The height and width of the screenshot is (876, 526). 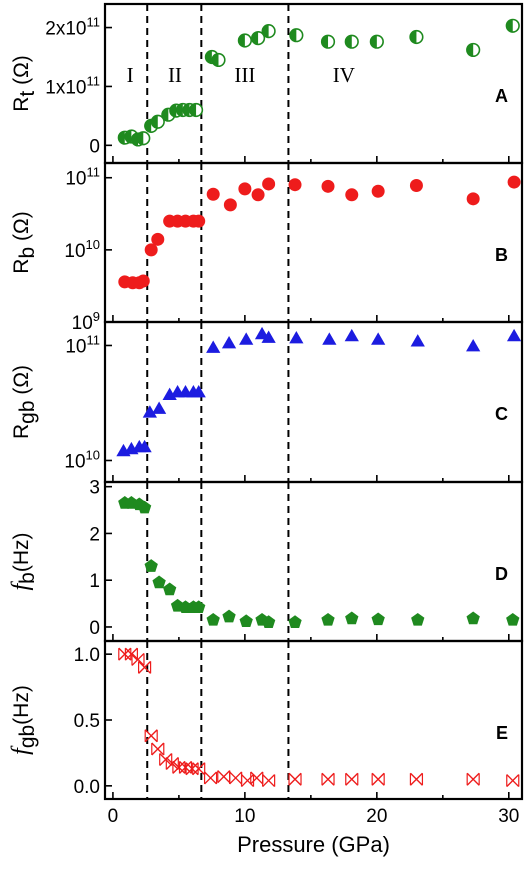 What do you see at coordinates (501, 255) in the screenshot?
I see `panel-label: B` at bounding box center [501, 255].